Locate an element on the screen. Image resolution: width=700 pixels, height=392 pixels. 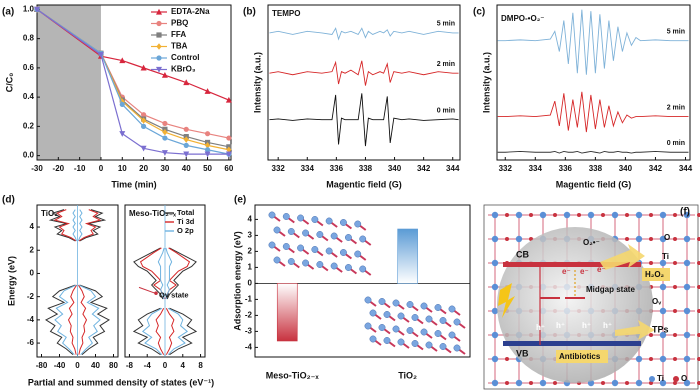
x-tick-label: -8 is located at coordinates (130, 365).